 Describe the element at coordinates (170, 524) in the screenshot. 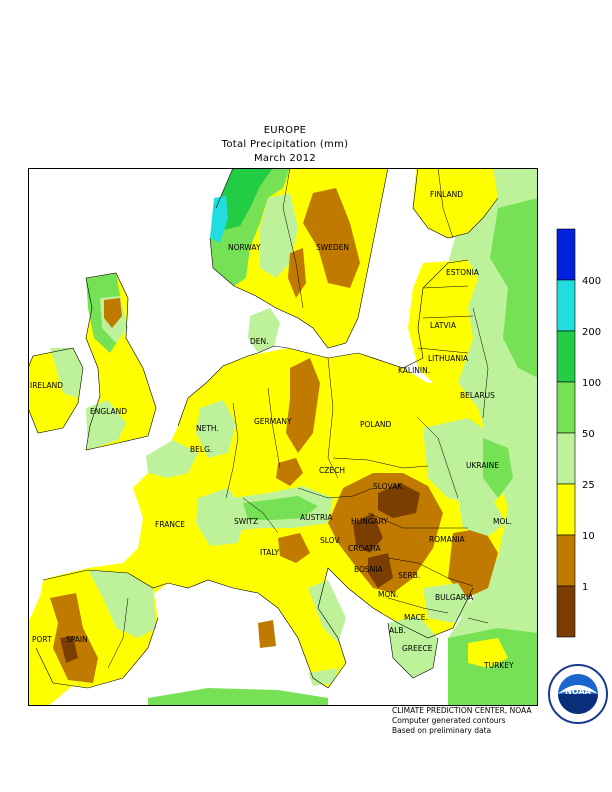

I see `label-france: FRANCE` at that location.